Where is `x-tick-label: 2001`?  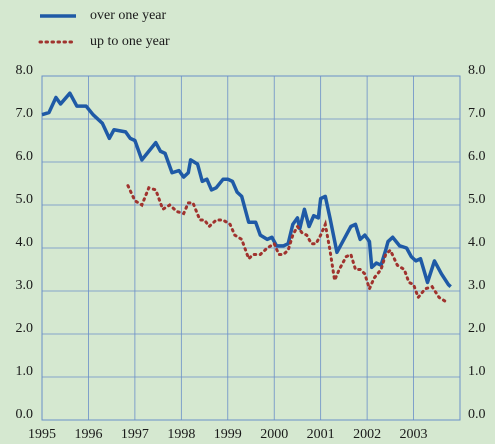
x-tick-label: 2001 is located at coordinates (321, 434).